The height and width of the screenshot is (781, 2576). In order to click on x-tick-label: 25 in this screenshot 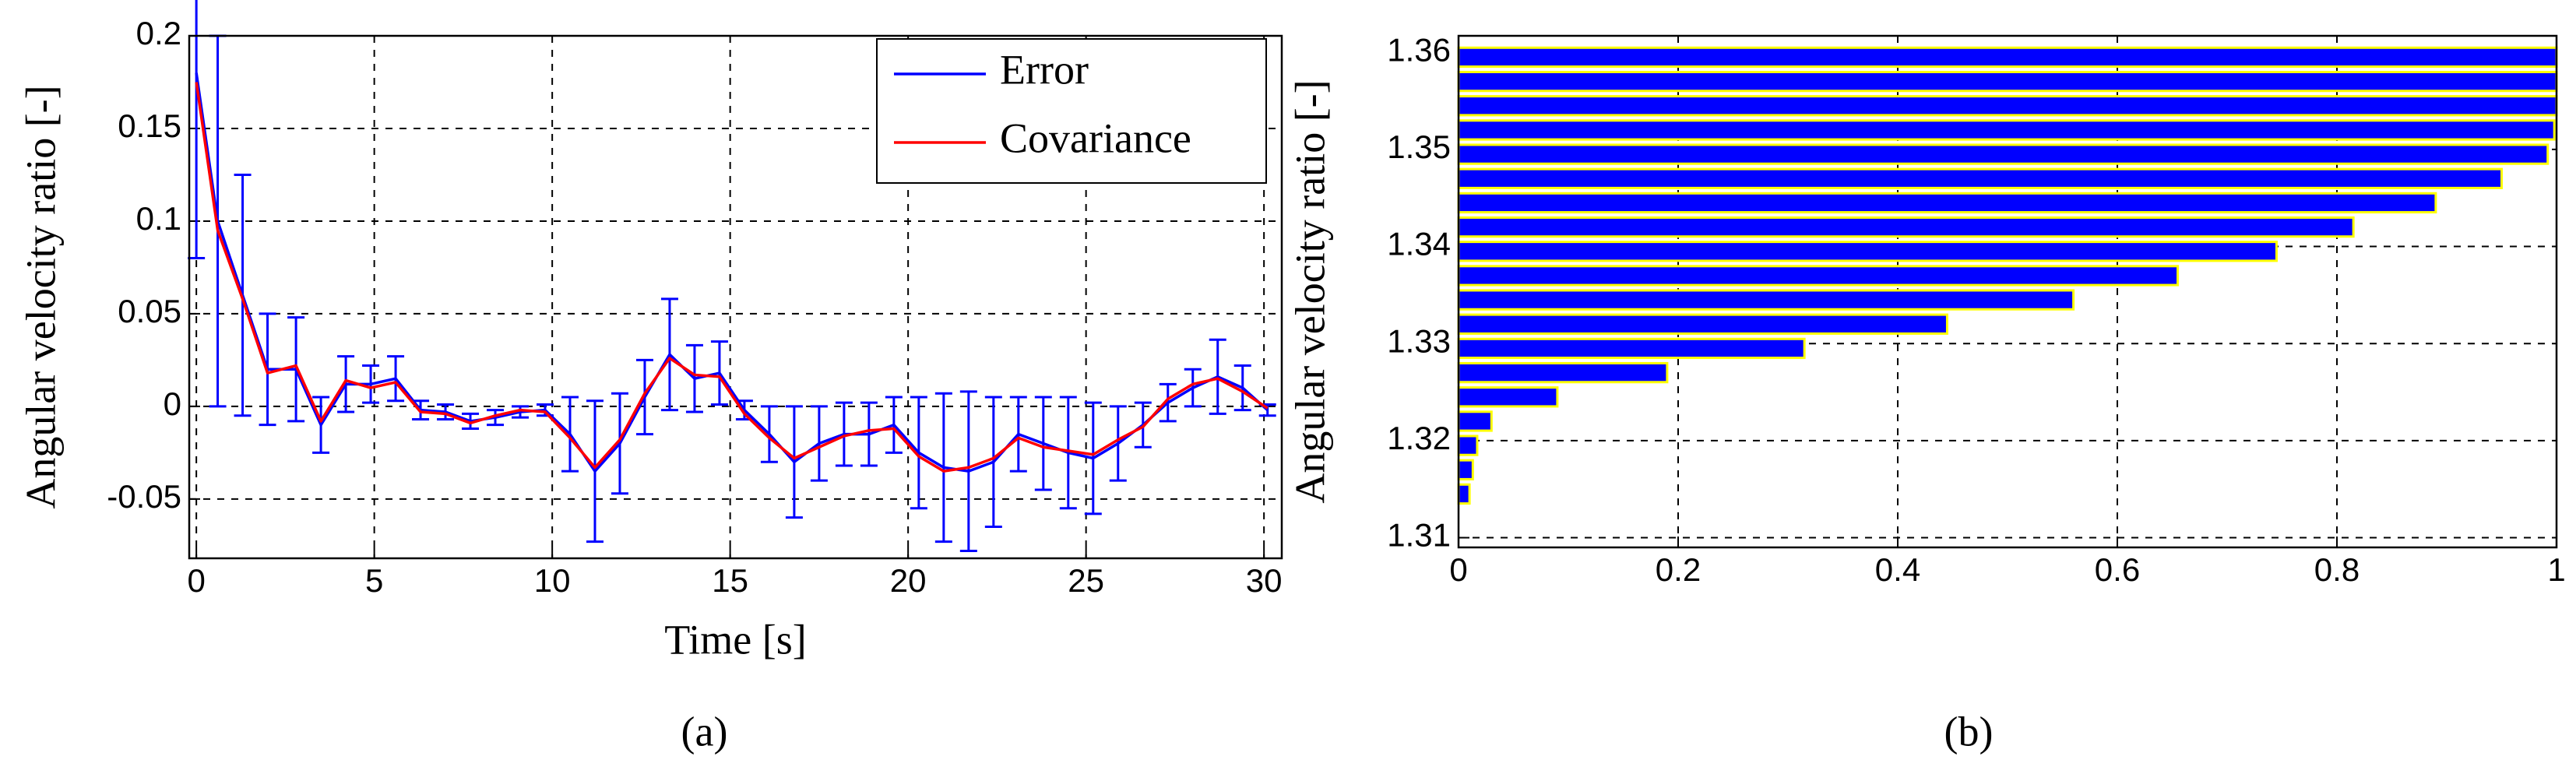, I will do `click(1086, 580)`.